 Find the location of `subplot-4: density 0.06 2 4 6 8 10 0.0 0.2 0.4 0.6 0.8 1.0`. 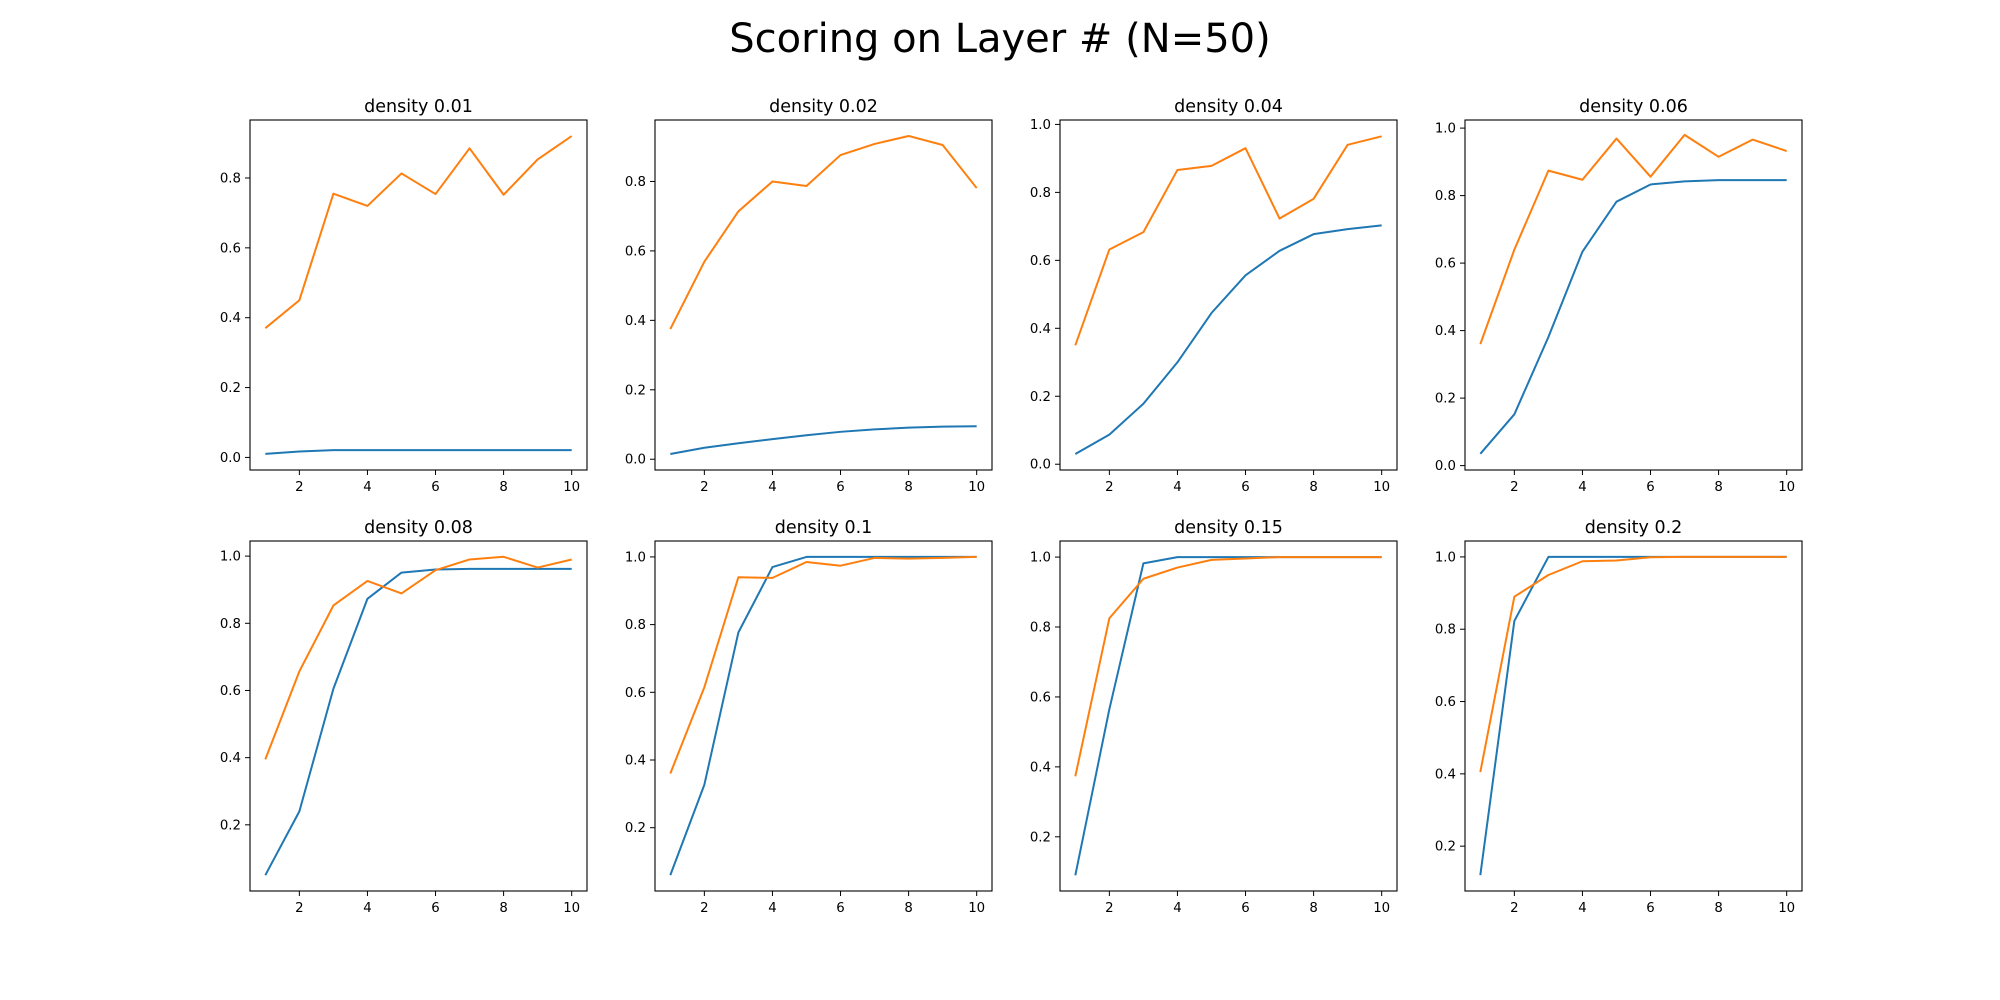

subplot-4: density 0.06 2 4 6 8 10 0.0 0.2 0.4 0.6 0.8 1.0 is located at coordinates (1619, 296).